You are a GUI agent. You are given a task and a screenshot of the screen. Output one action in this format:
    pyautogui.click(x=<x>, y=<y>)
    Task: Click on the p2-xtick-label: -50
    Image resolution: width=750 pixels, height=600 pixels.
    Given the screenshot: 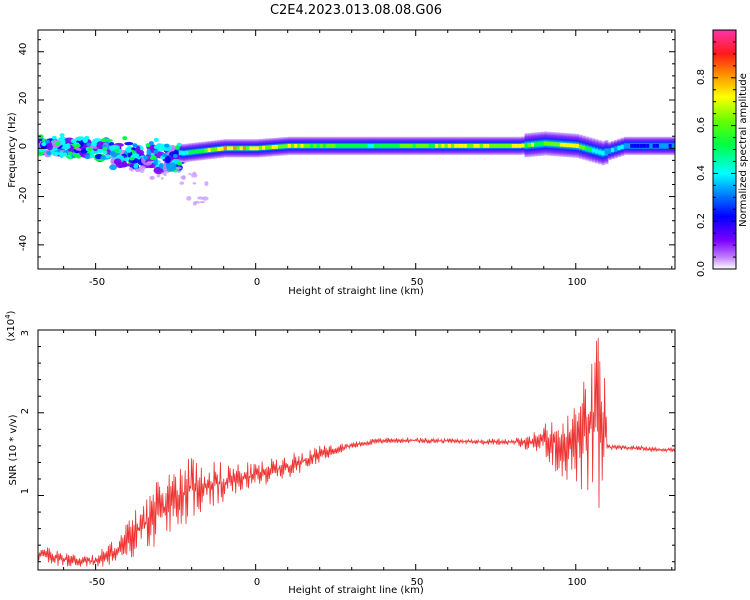 What is the action you would take?
    pyautogui.click(x=97, y=582)
    